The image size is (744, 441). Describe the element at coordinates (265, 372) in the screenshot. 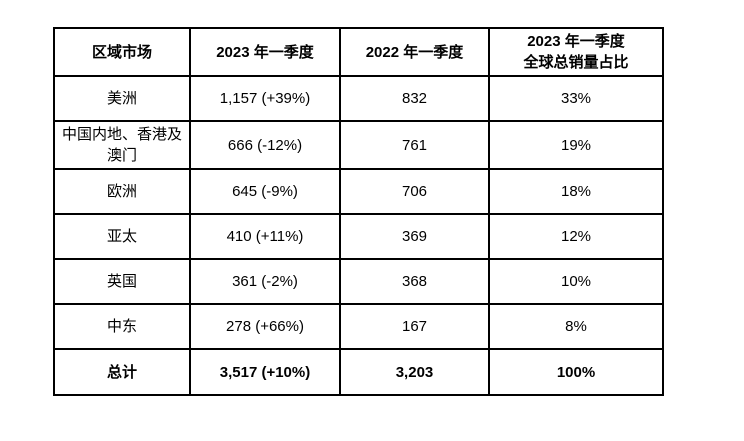

I see `cell-q1-2023-total: 3,517 (+10%)` at that location.